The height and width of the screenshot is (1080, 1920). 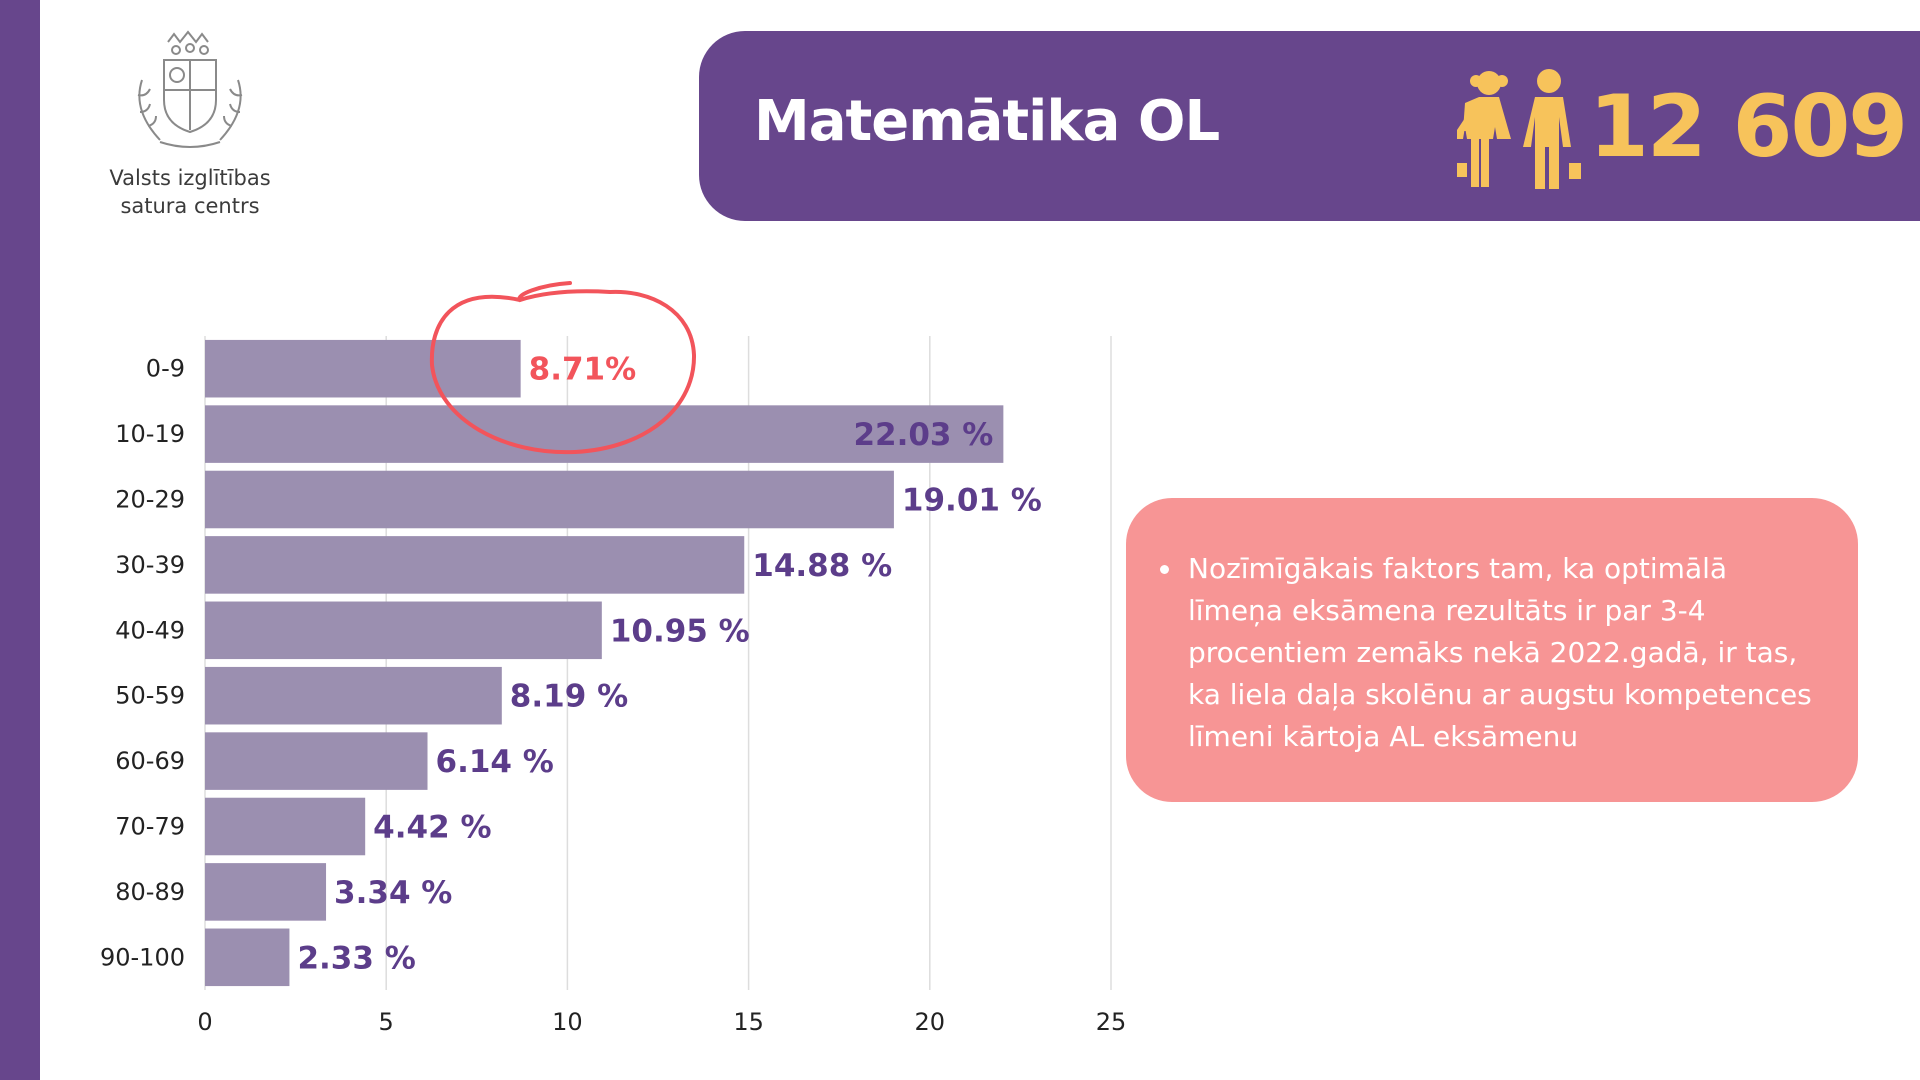 What do you see at coordinates (432, 828) in the screenshot?
I see `data-label: 4.42 %` at bounding box center [432, 828].